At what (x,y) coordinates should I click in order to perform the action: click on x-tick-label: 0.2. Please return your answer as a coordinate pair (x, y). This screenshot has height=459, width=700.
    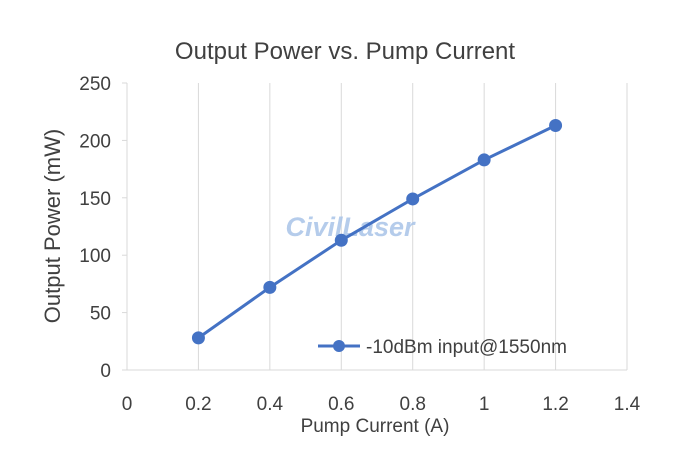
    Looking at the image, I should click on (198, 404).